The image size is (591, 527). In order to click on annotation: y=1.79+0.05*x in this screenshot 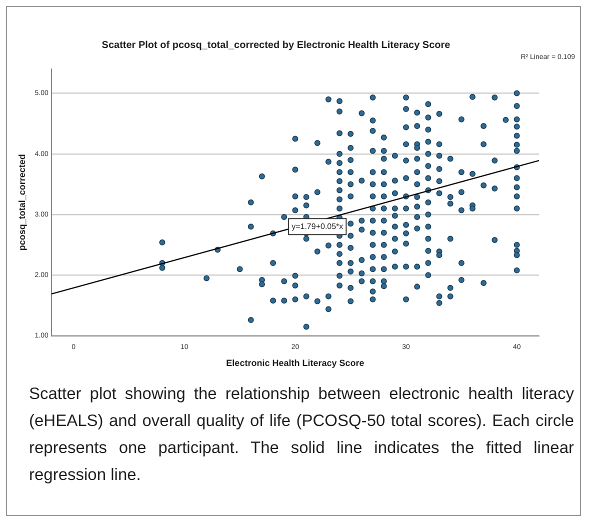, I will do `click(318, 226)`.